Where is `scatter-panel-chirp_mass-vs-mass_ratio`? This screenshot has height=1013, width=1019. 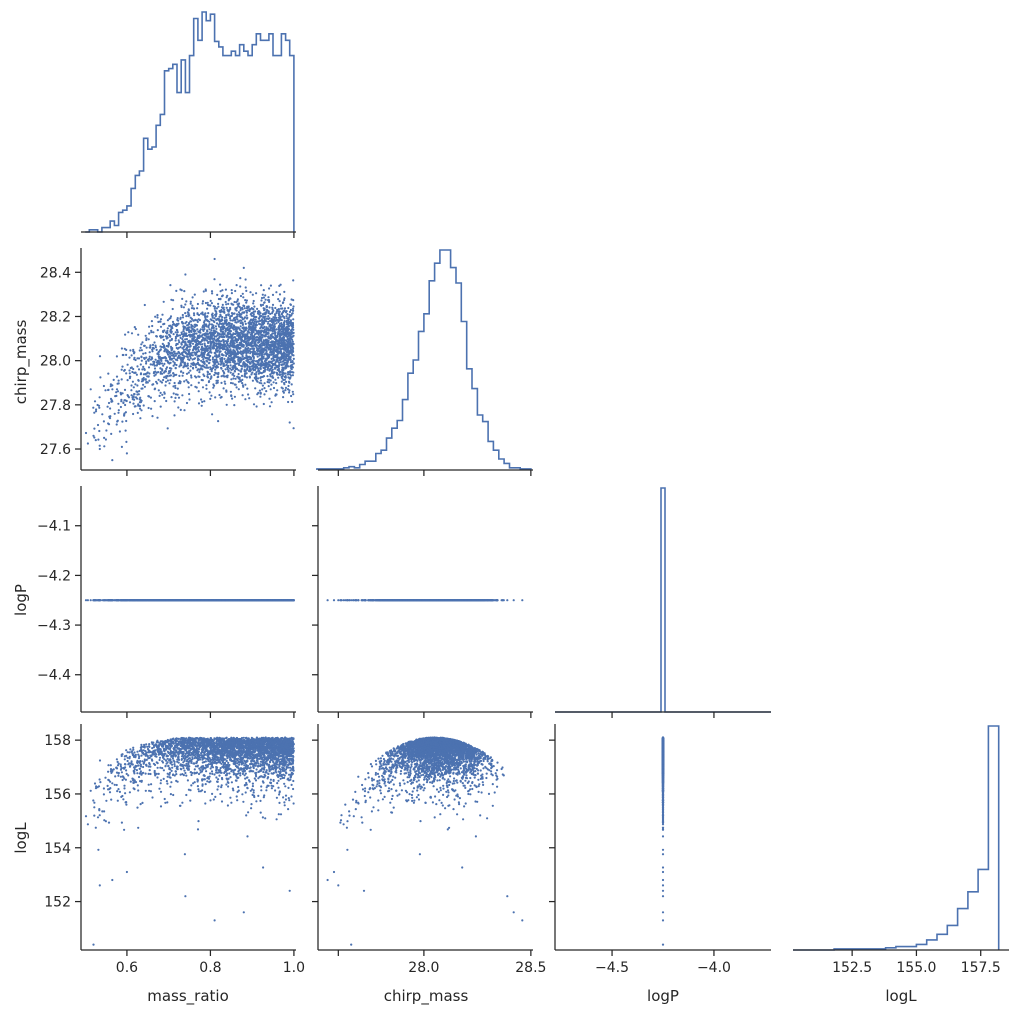 scatter-panel-chirp_mass-vs-mass_ratio is located at coordinates (189, 359).